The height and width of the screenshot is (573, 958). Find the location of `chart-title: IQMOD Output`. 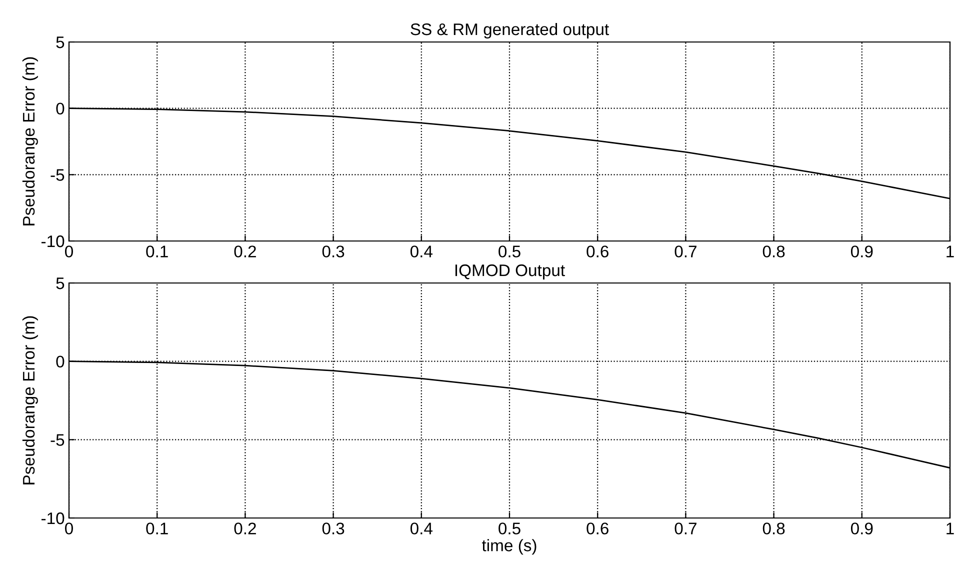

chart-title: IQMOD Output is located at coordinates (510, 272).